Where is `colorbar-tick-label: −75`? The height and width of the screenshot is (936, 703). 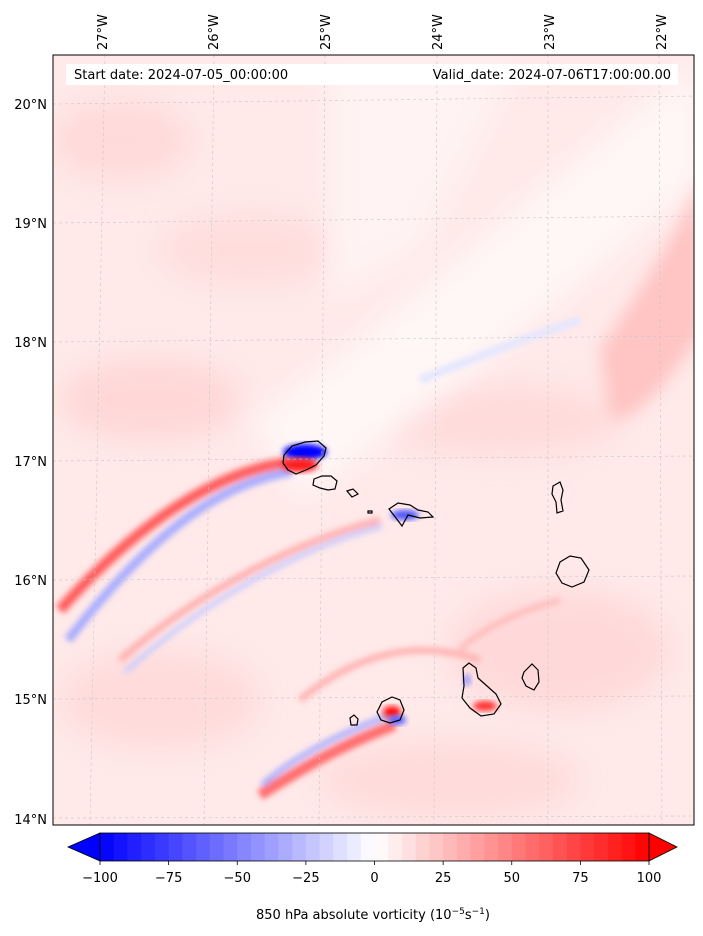 colorbar-tick-label: −75 is located at coordinates (168, 878).